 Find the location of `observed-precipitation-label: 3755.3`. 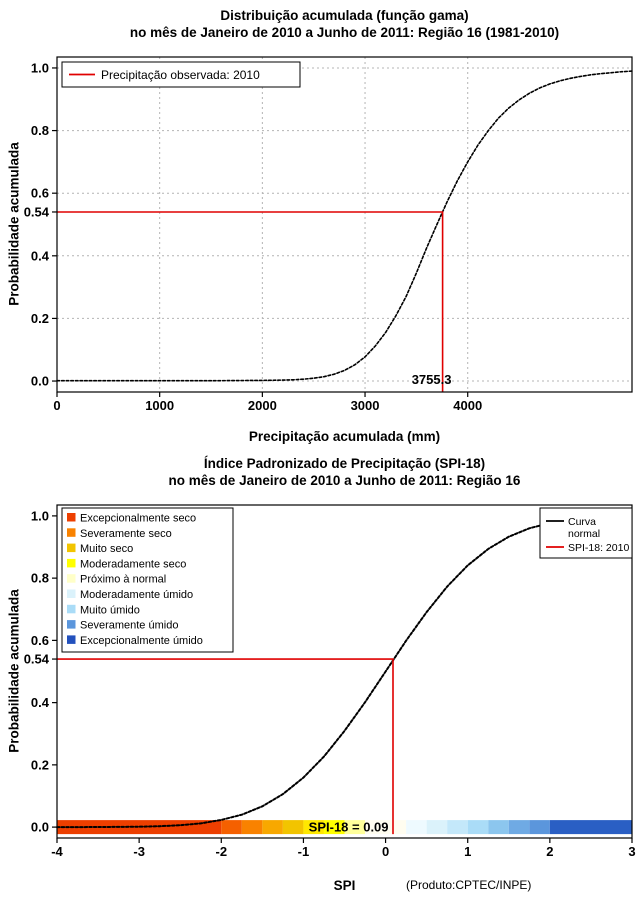

observed-precipitation-label: 3755.3 is located at coordinates (432, 379).